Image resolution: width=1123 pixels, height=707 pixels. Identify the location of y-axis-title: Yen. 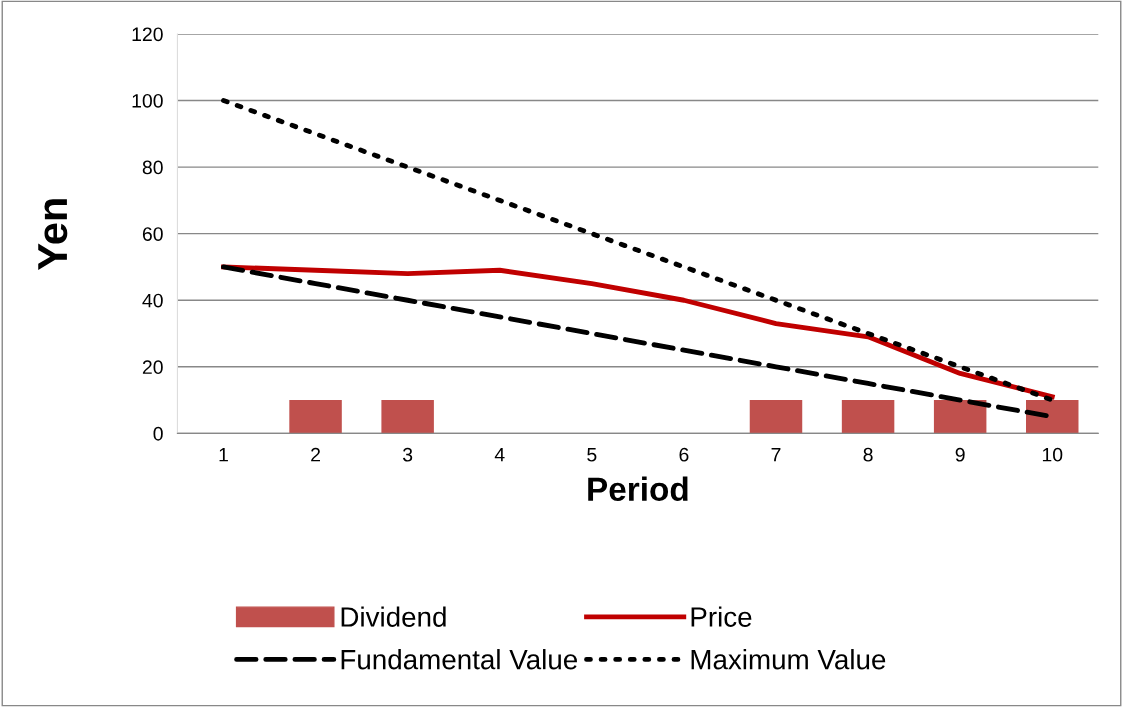
(53, 235).